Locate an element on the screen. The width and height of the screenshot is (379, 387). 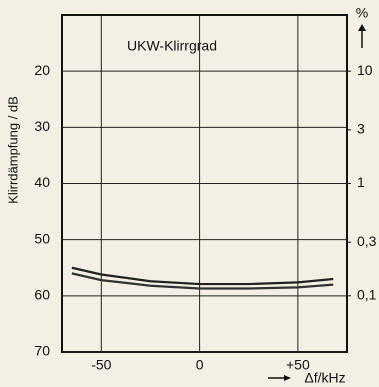
y-axis-label: Klirrdämpfung / dB is located at coordinates (12, 150).